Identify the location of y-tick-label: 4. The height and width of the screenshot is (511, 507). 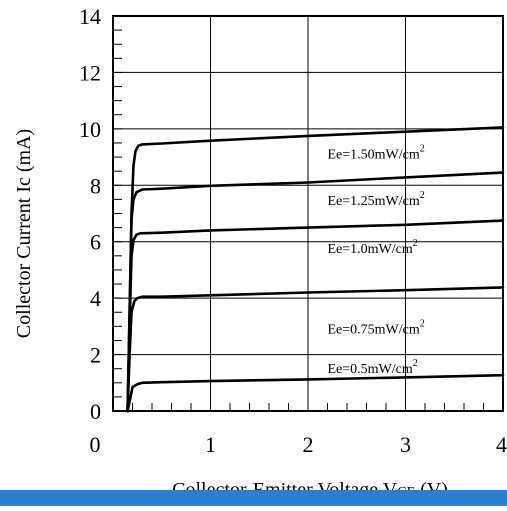
(95, 298).